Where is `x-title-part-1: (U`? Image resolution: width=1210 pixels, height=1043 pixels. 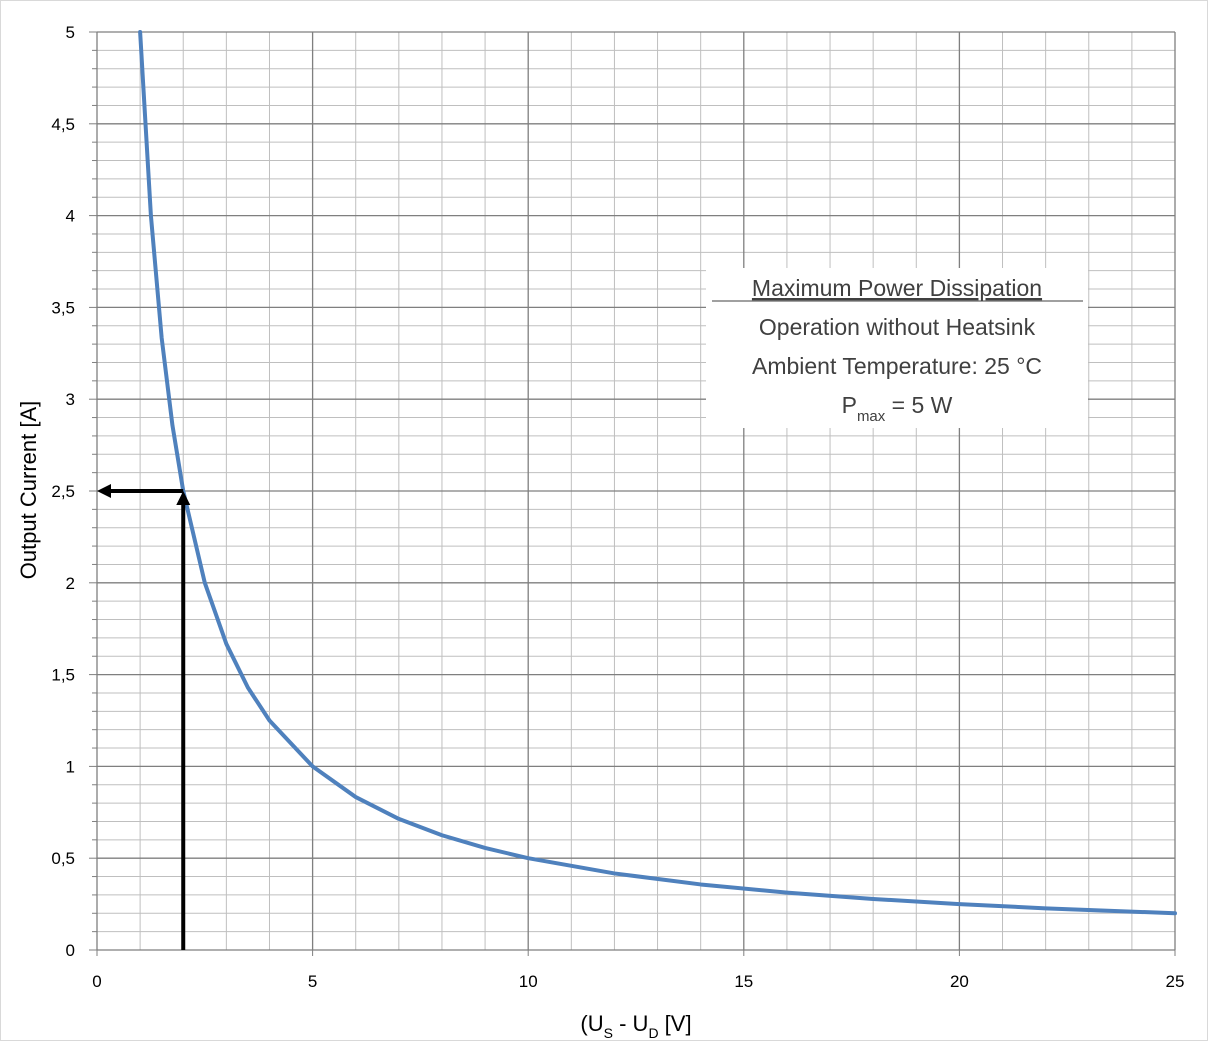 x-title-part-1: (U is located at coordinates (591, 1023).